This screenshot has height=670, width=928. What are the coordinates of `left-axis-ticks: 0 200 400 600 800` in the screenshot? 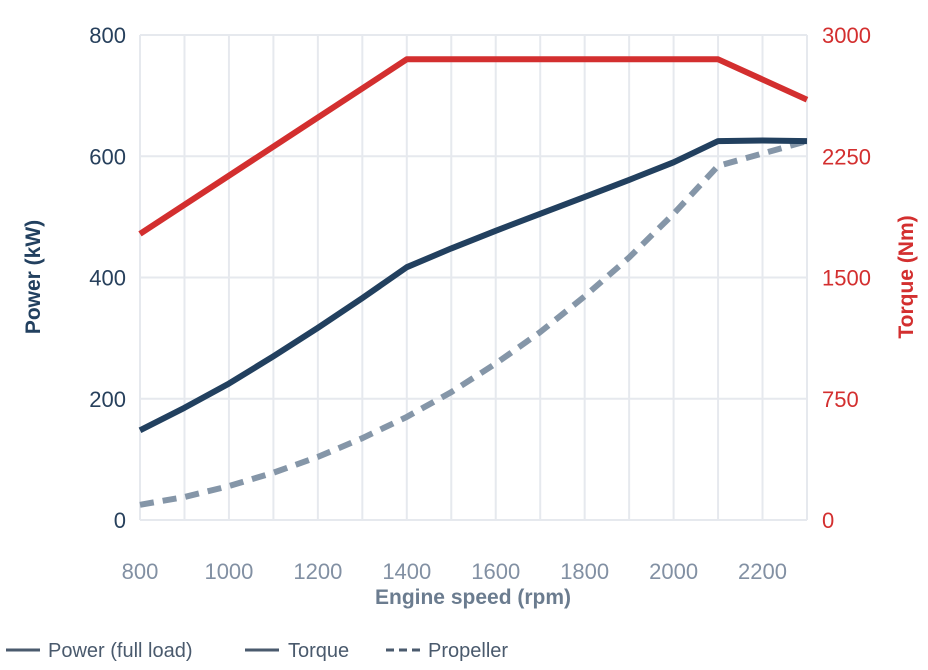 It's located at (107, 278).